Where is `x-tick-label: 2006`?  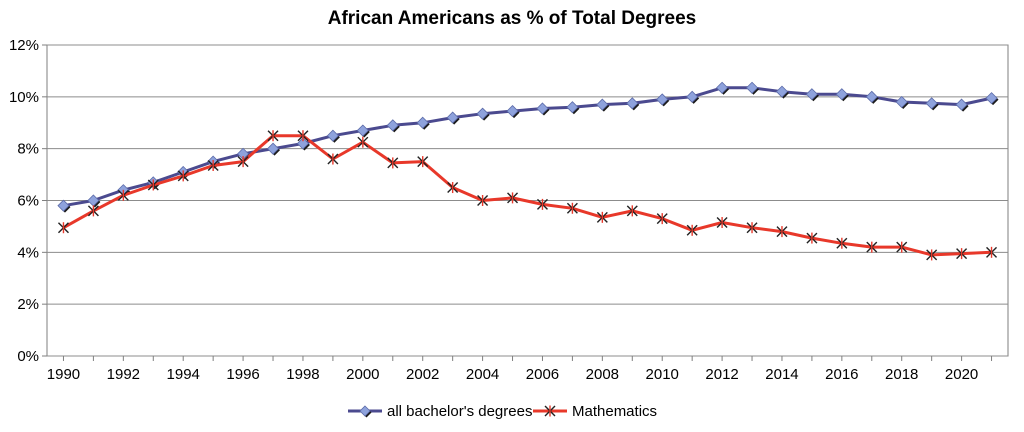 x-tick-label: 2006 is located at coordinates (542, 374).